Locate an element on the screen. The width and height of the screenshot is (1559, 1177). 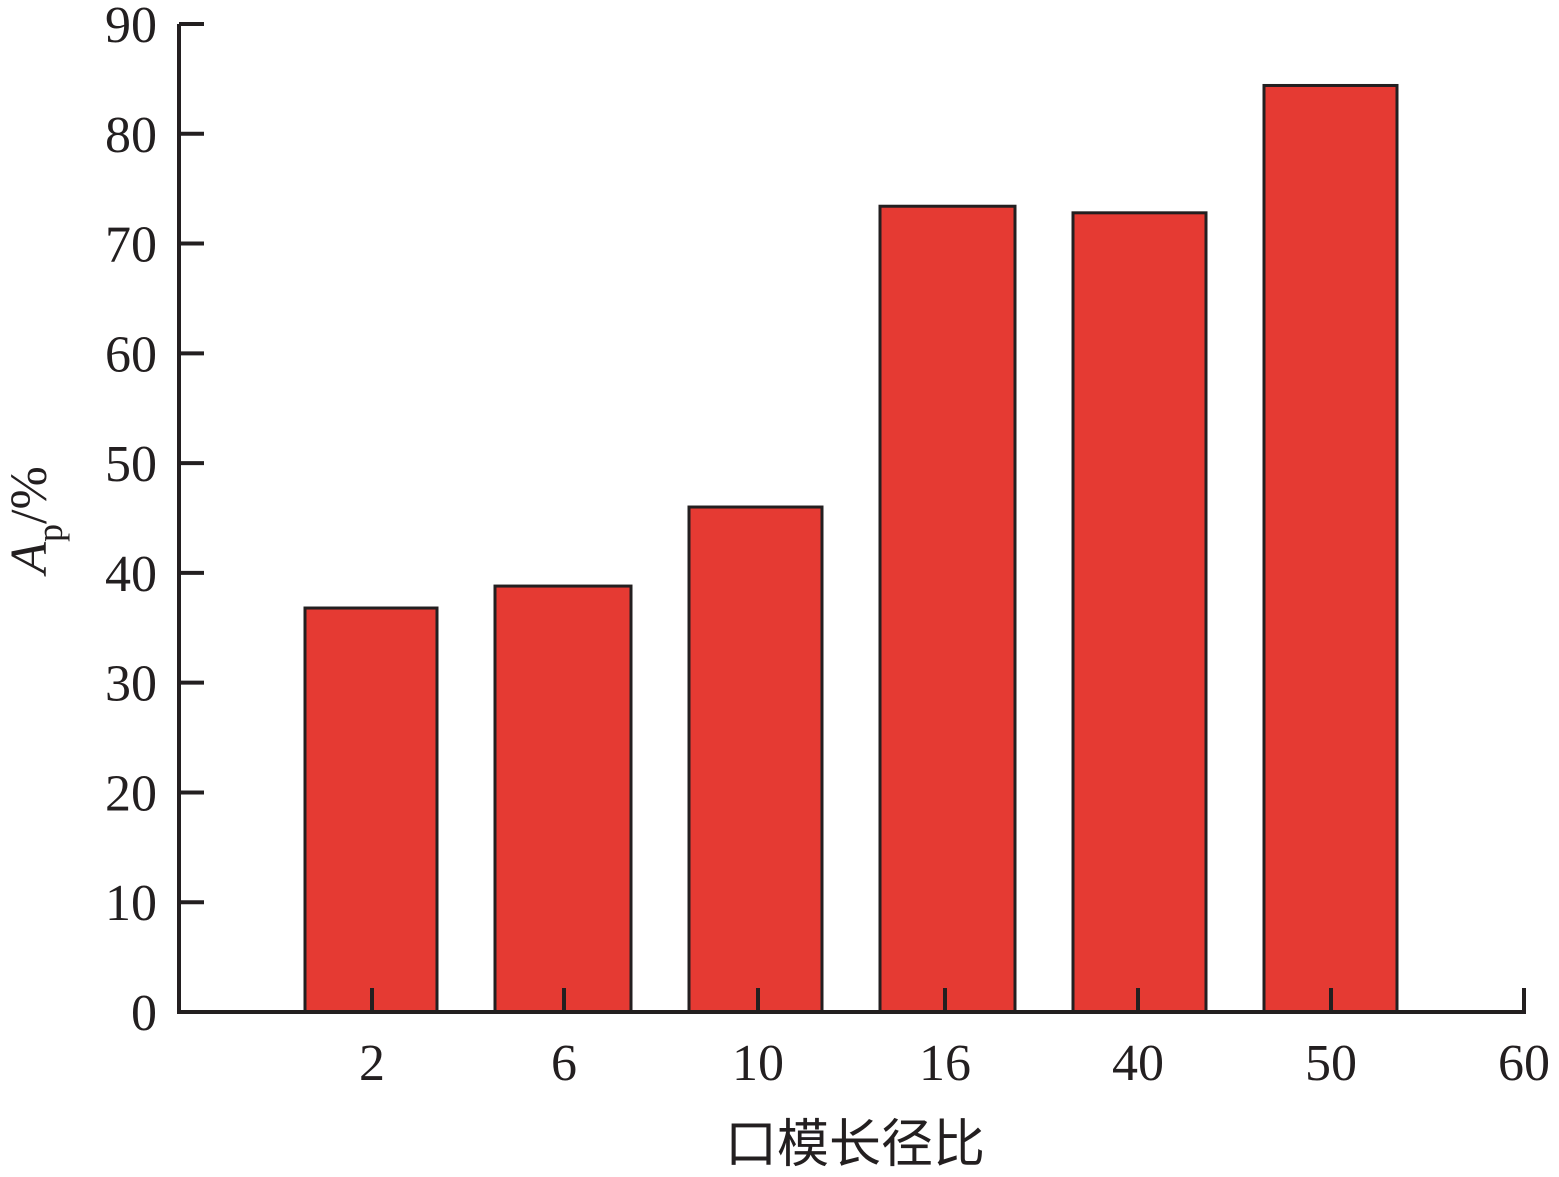
x-tick-label-40: 40 is located at coordinates (1138, 1063).